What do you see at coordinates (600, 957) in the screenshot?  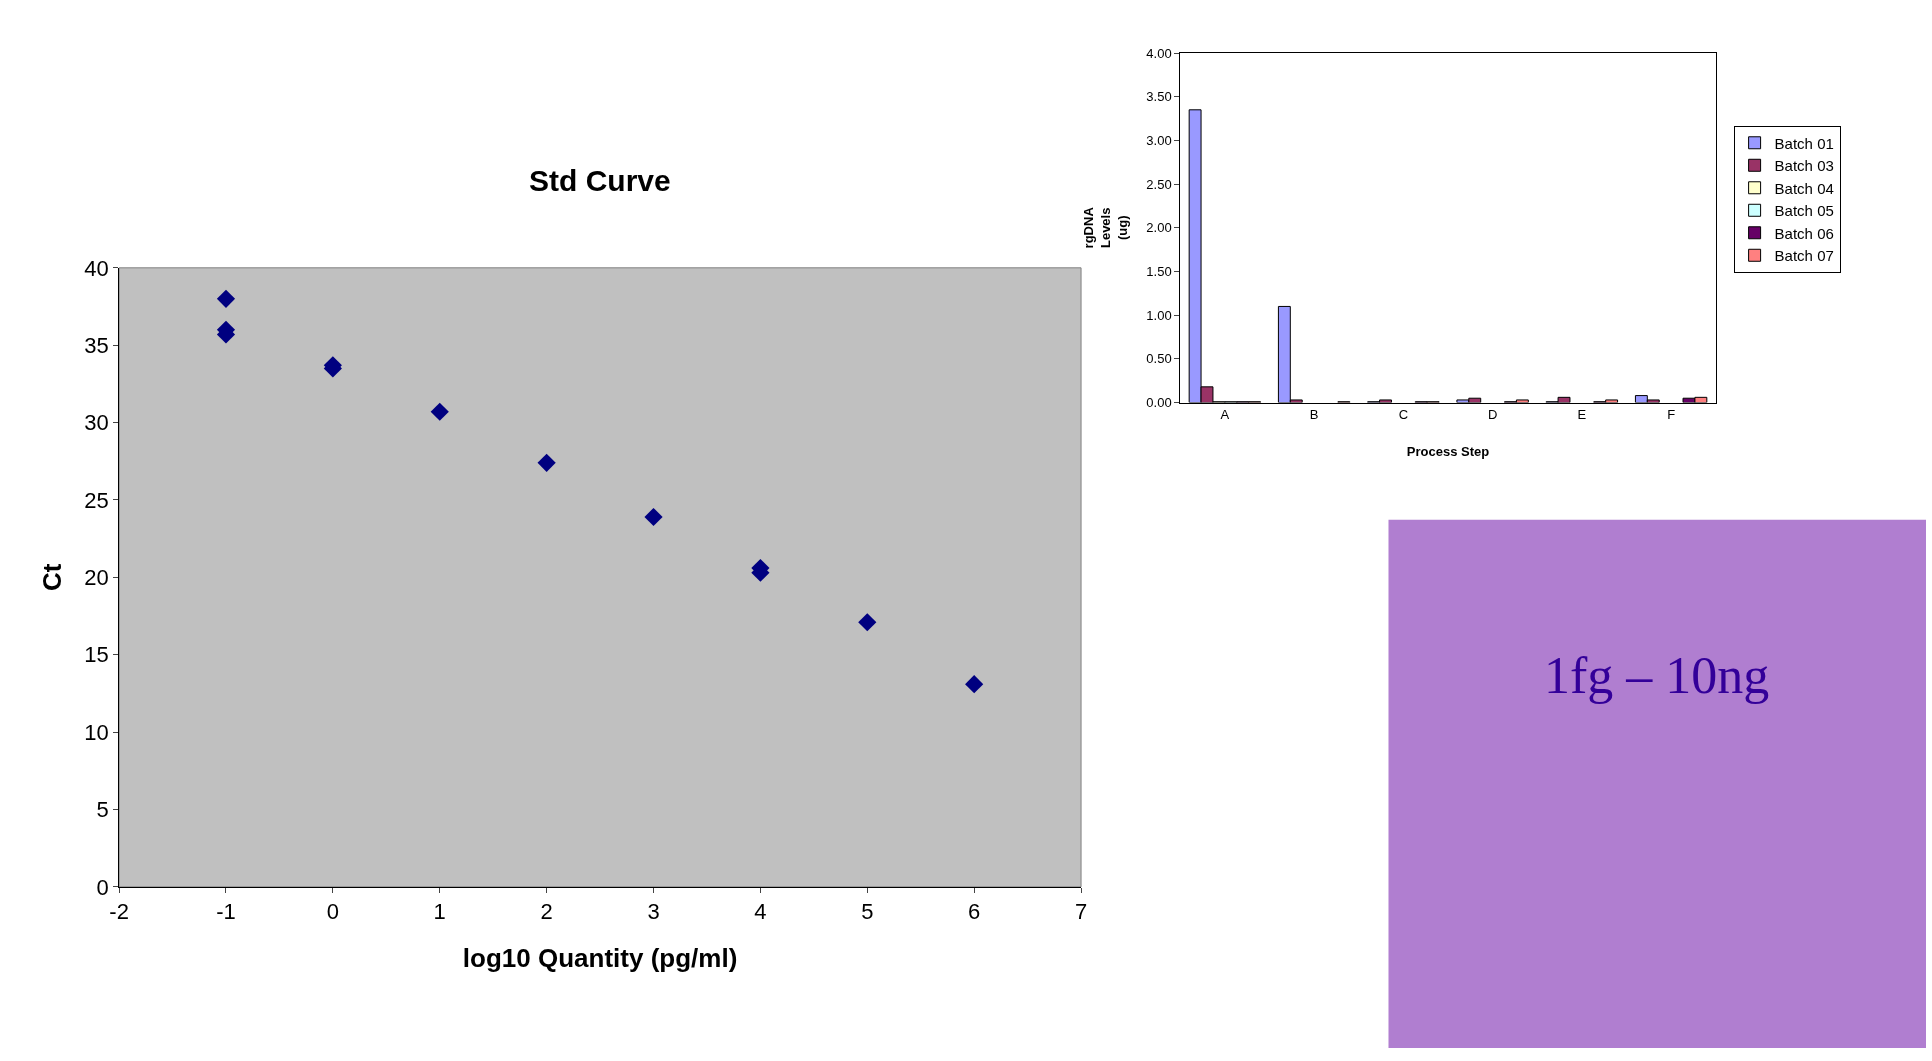 I see `x-axis-title: log10 Quantity (pg/ml)` at bounding box center [600, 957].